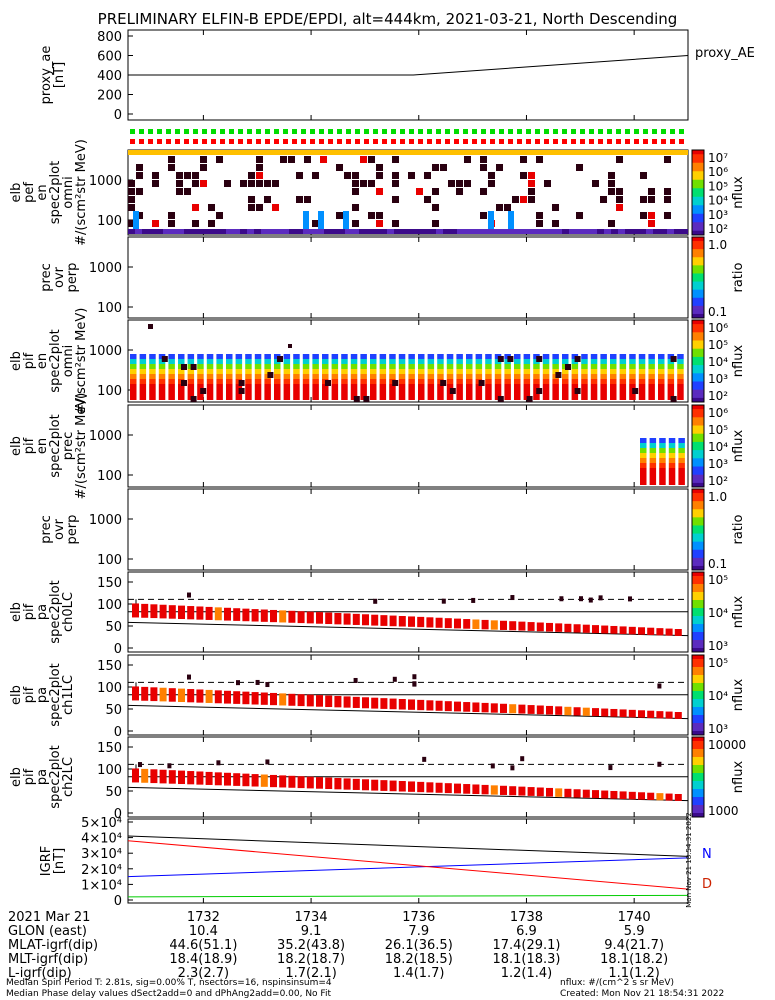 The width and height of the screenshot is (775, 1000). I want to click on y-tick-label-igrf: 2×10⁴, so click(101, 870).